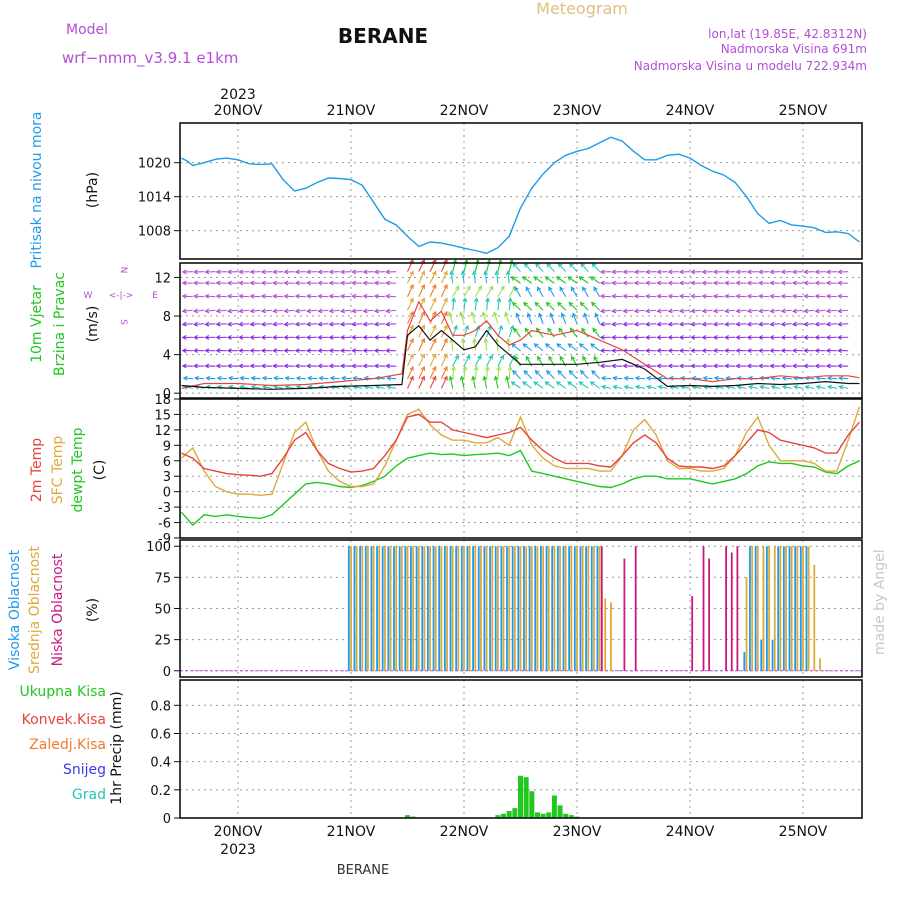 The image size is (900, 900). I want to click on y-tick-label: 1020, so click(154, 164).